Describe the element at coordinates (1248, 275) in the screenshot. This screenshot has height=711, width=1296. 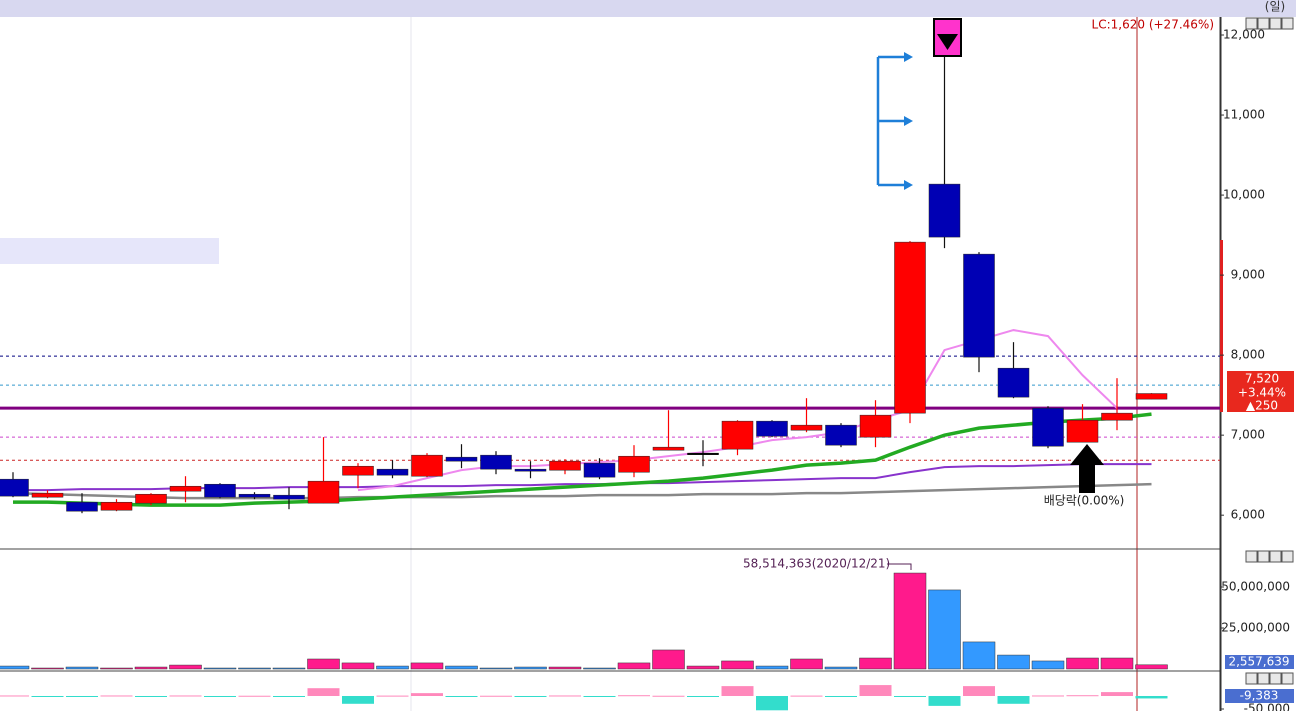
I see `y-tick-label: 9,000` at that location.